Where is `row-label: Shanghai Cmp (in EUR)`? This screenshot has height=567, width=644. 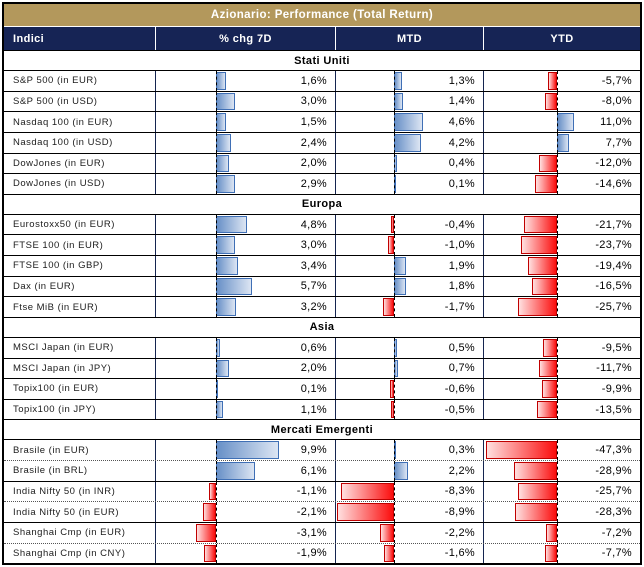 row-label: Shanghai Cmp (in EUR) is located at coordinates (69, 533).